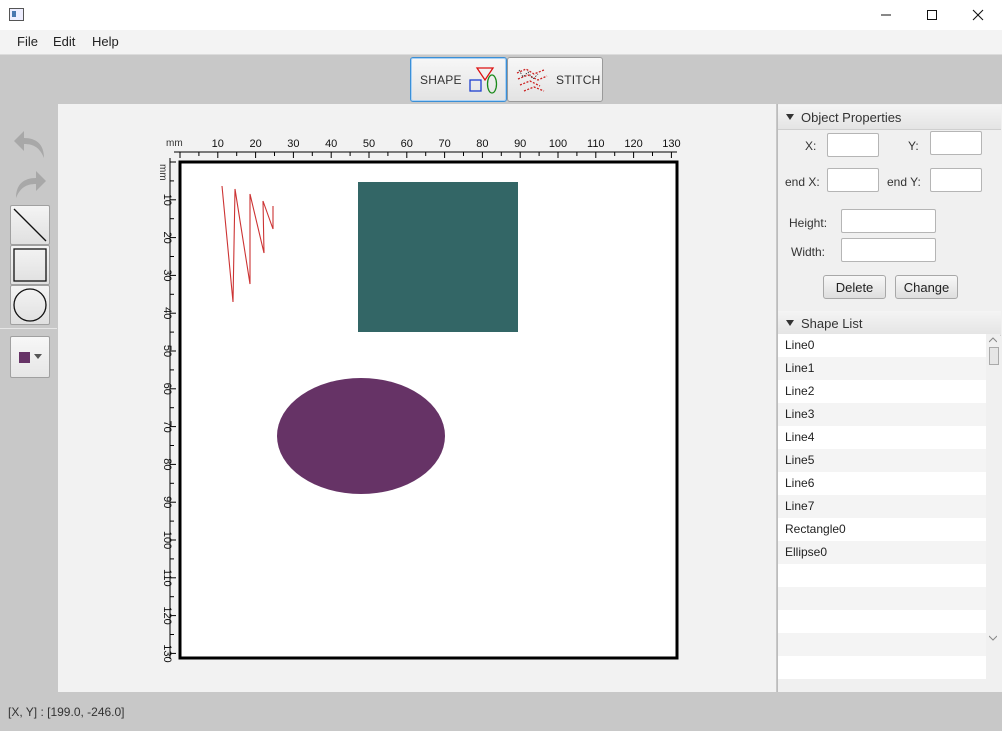 Image resolution: width=1002 pixels, height=731 pixels. I want to click on scroll-up-icon, so click(993, 340).